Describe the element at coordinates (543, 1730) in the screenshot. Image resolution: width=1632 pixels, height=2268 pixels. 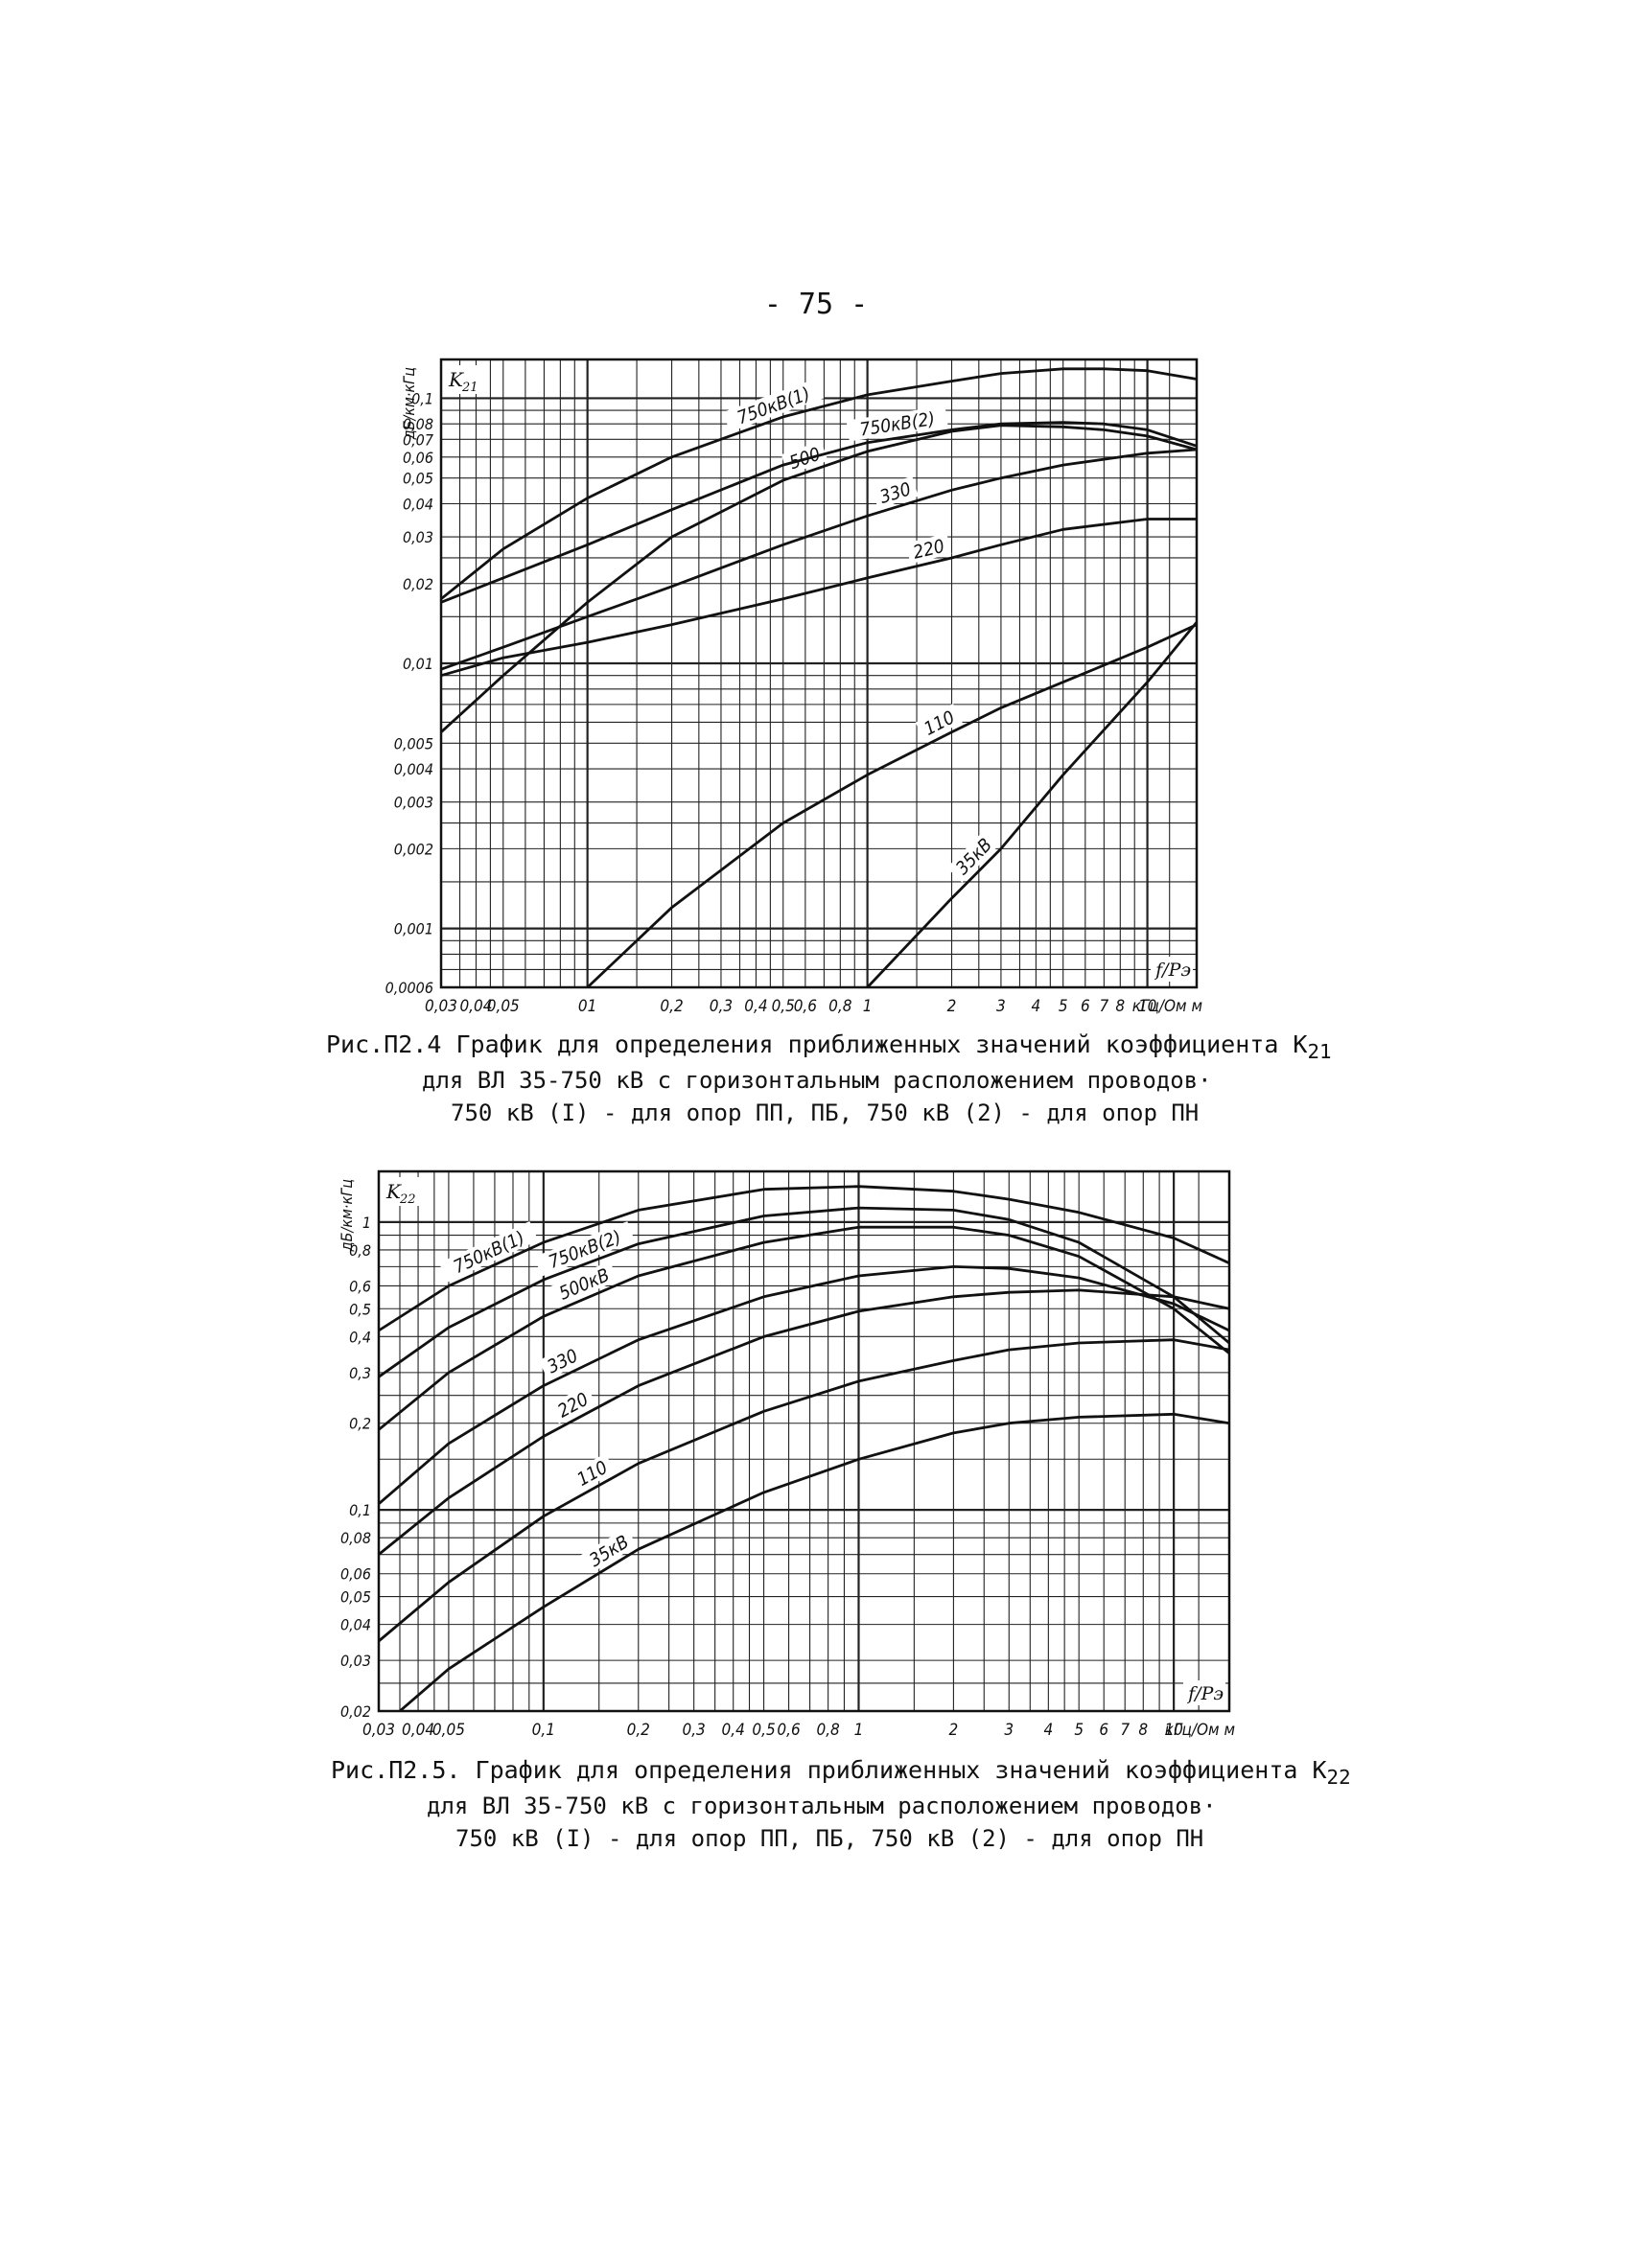
I see `x-tick-label: 0,1` at that location.